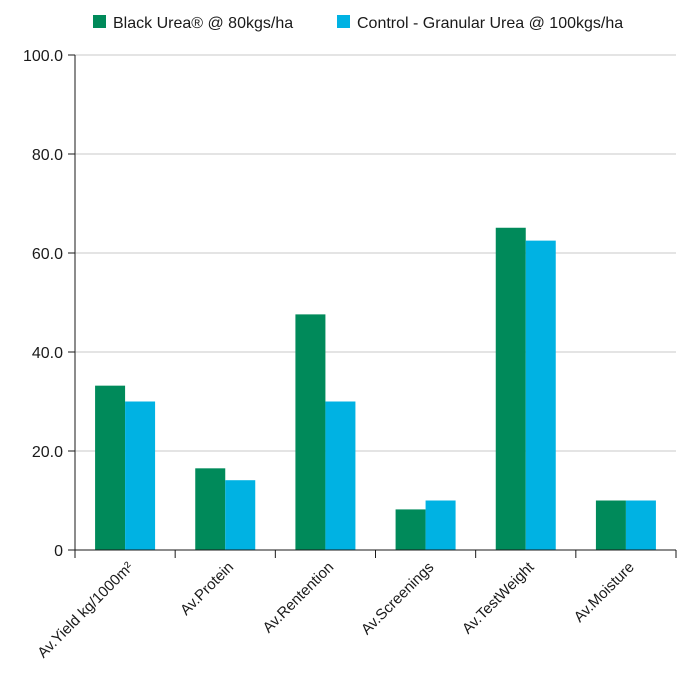  I want to click on y-tick-label: 100.0, so click(43, 56).